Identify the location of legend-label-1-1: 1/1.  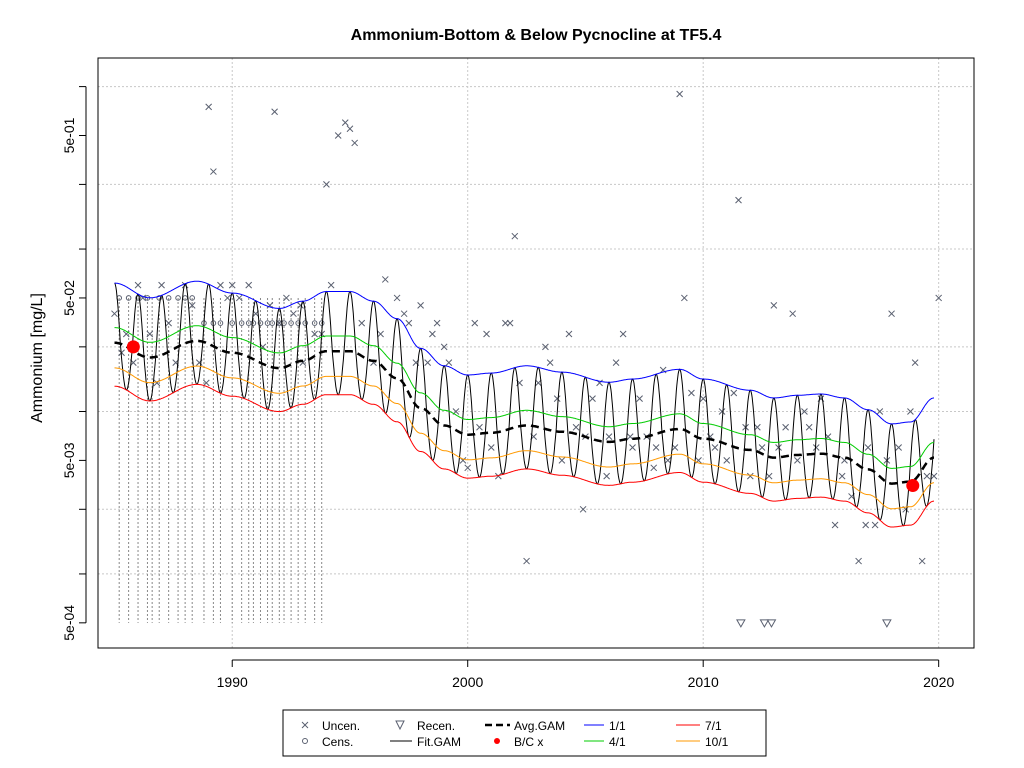
(617, 726).